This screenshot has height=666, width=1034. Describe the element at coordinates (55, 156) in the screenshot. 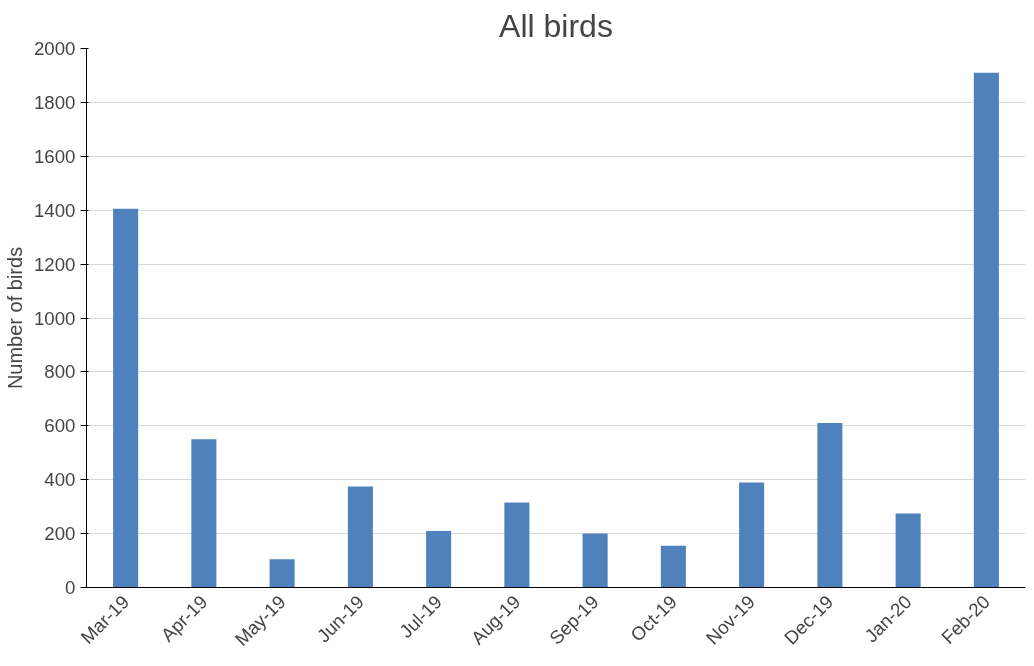

I see `y-tick-label: 1600` at that location.